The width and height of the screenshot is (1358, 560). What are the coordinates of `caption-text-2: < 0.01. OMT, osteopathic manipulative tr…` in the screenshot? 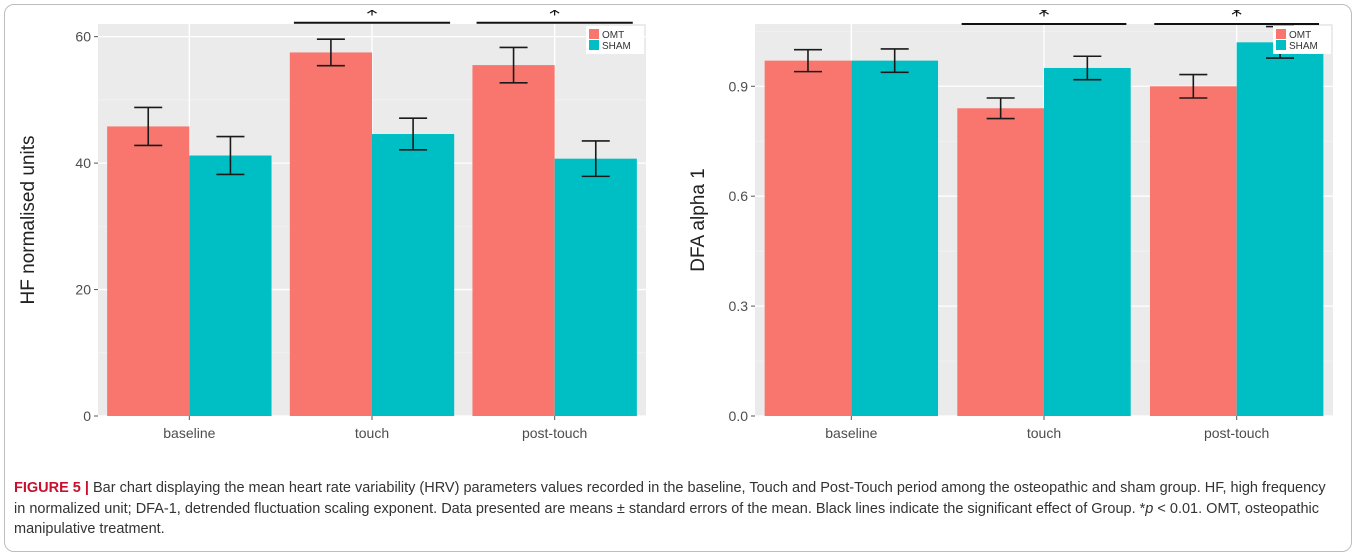 It's located at (666, 519).